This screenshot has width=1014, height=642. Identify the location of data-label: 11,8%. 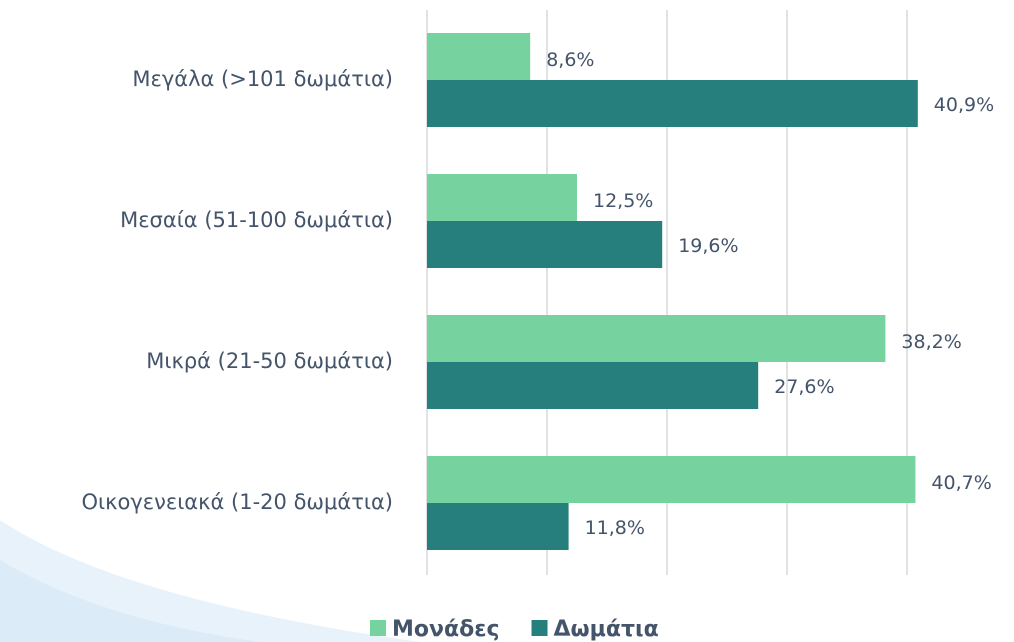
(615, 528).